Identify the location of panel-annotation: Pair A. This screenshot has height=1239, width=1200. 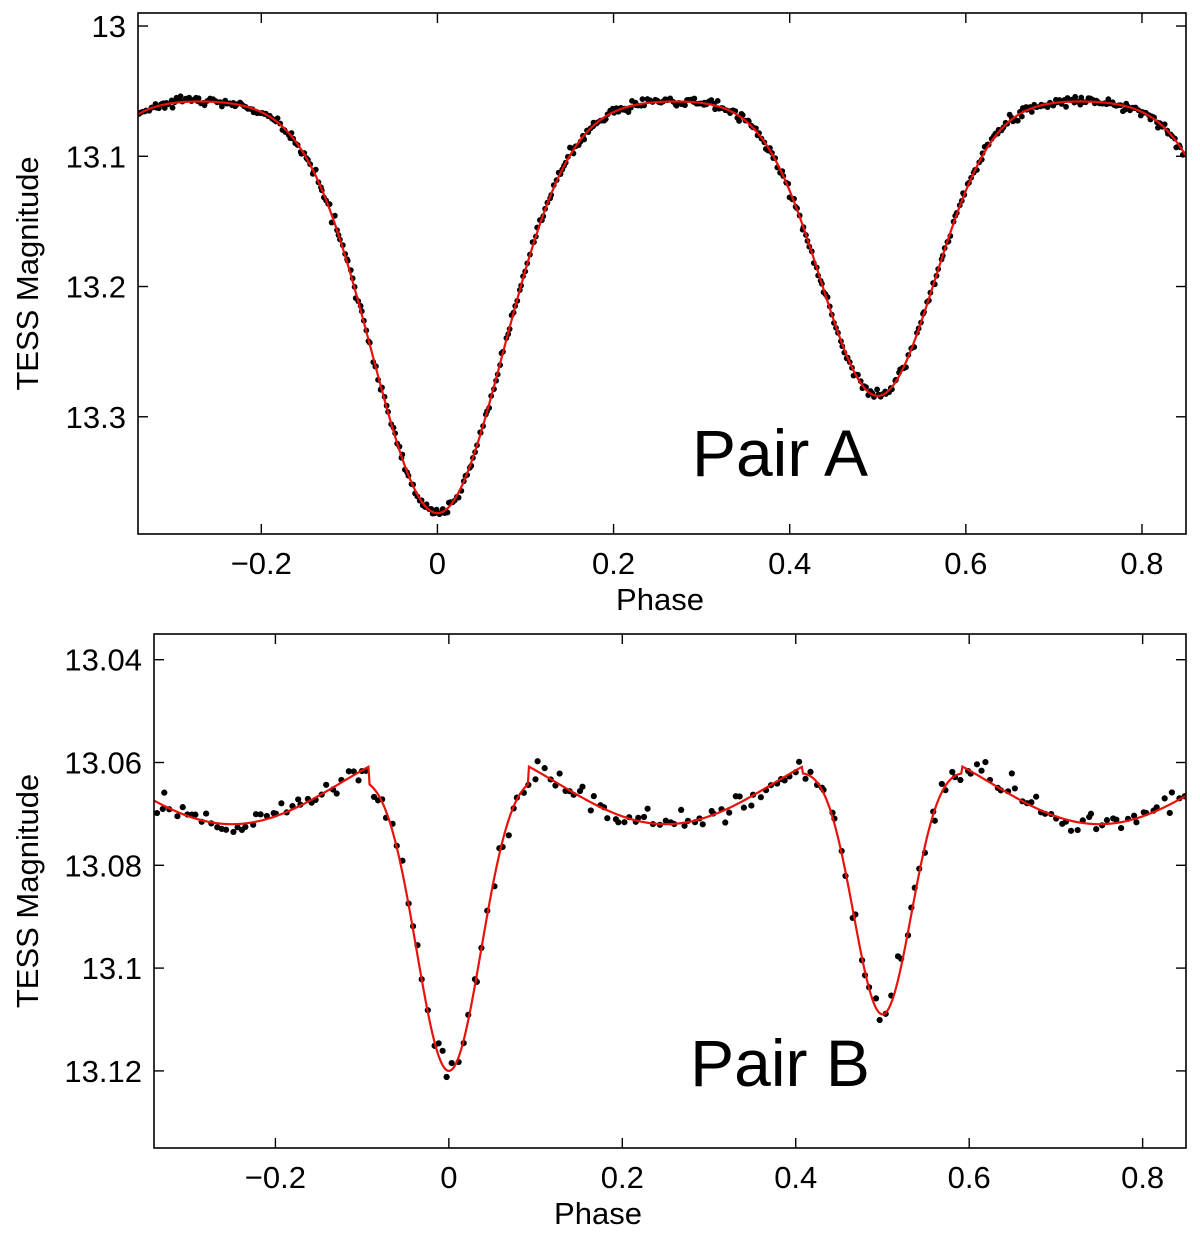
(780, 453).